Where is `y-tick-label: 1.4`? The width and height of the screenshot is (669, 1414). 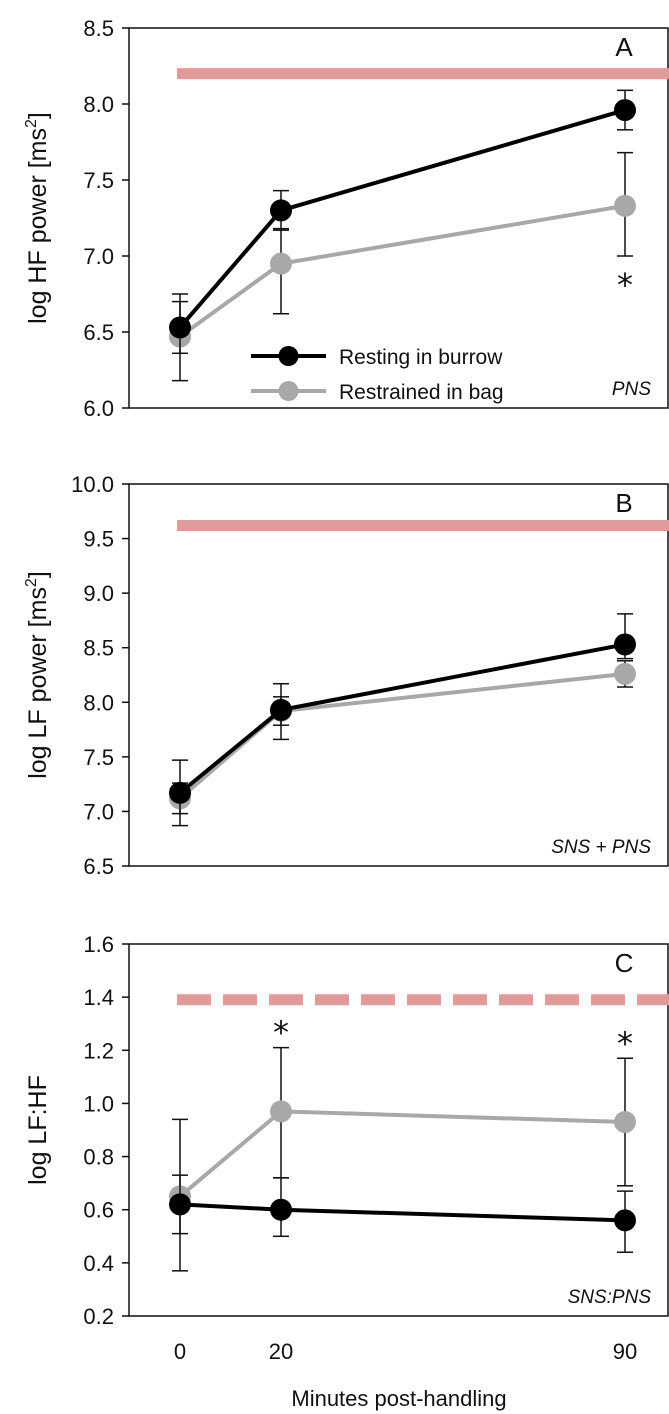 y-tick-label: 1.4 is located at coordinates (98, 997).